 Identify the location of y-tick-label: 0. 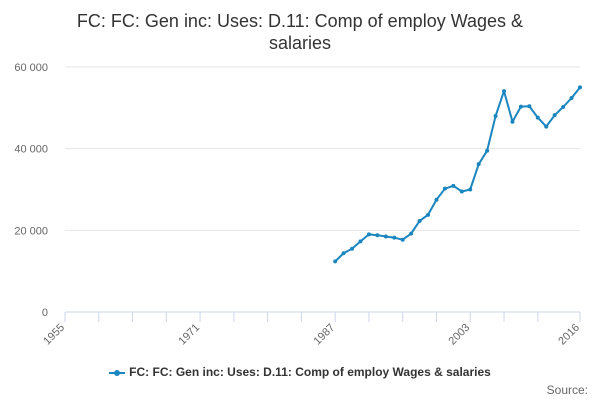
(45, 313).